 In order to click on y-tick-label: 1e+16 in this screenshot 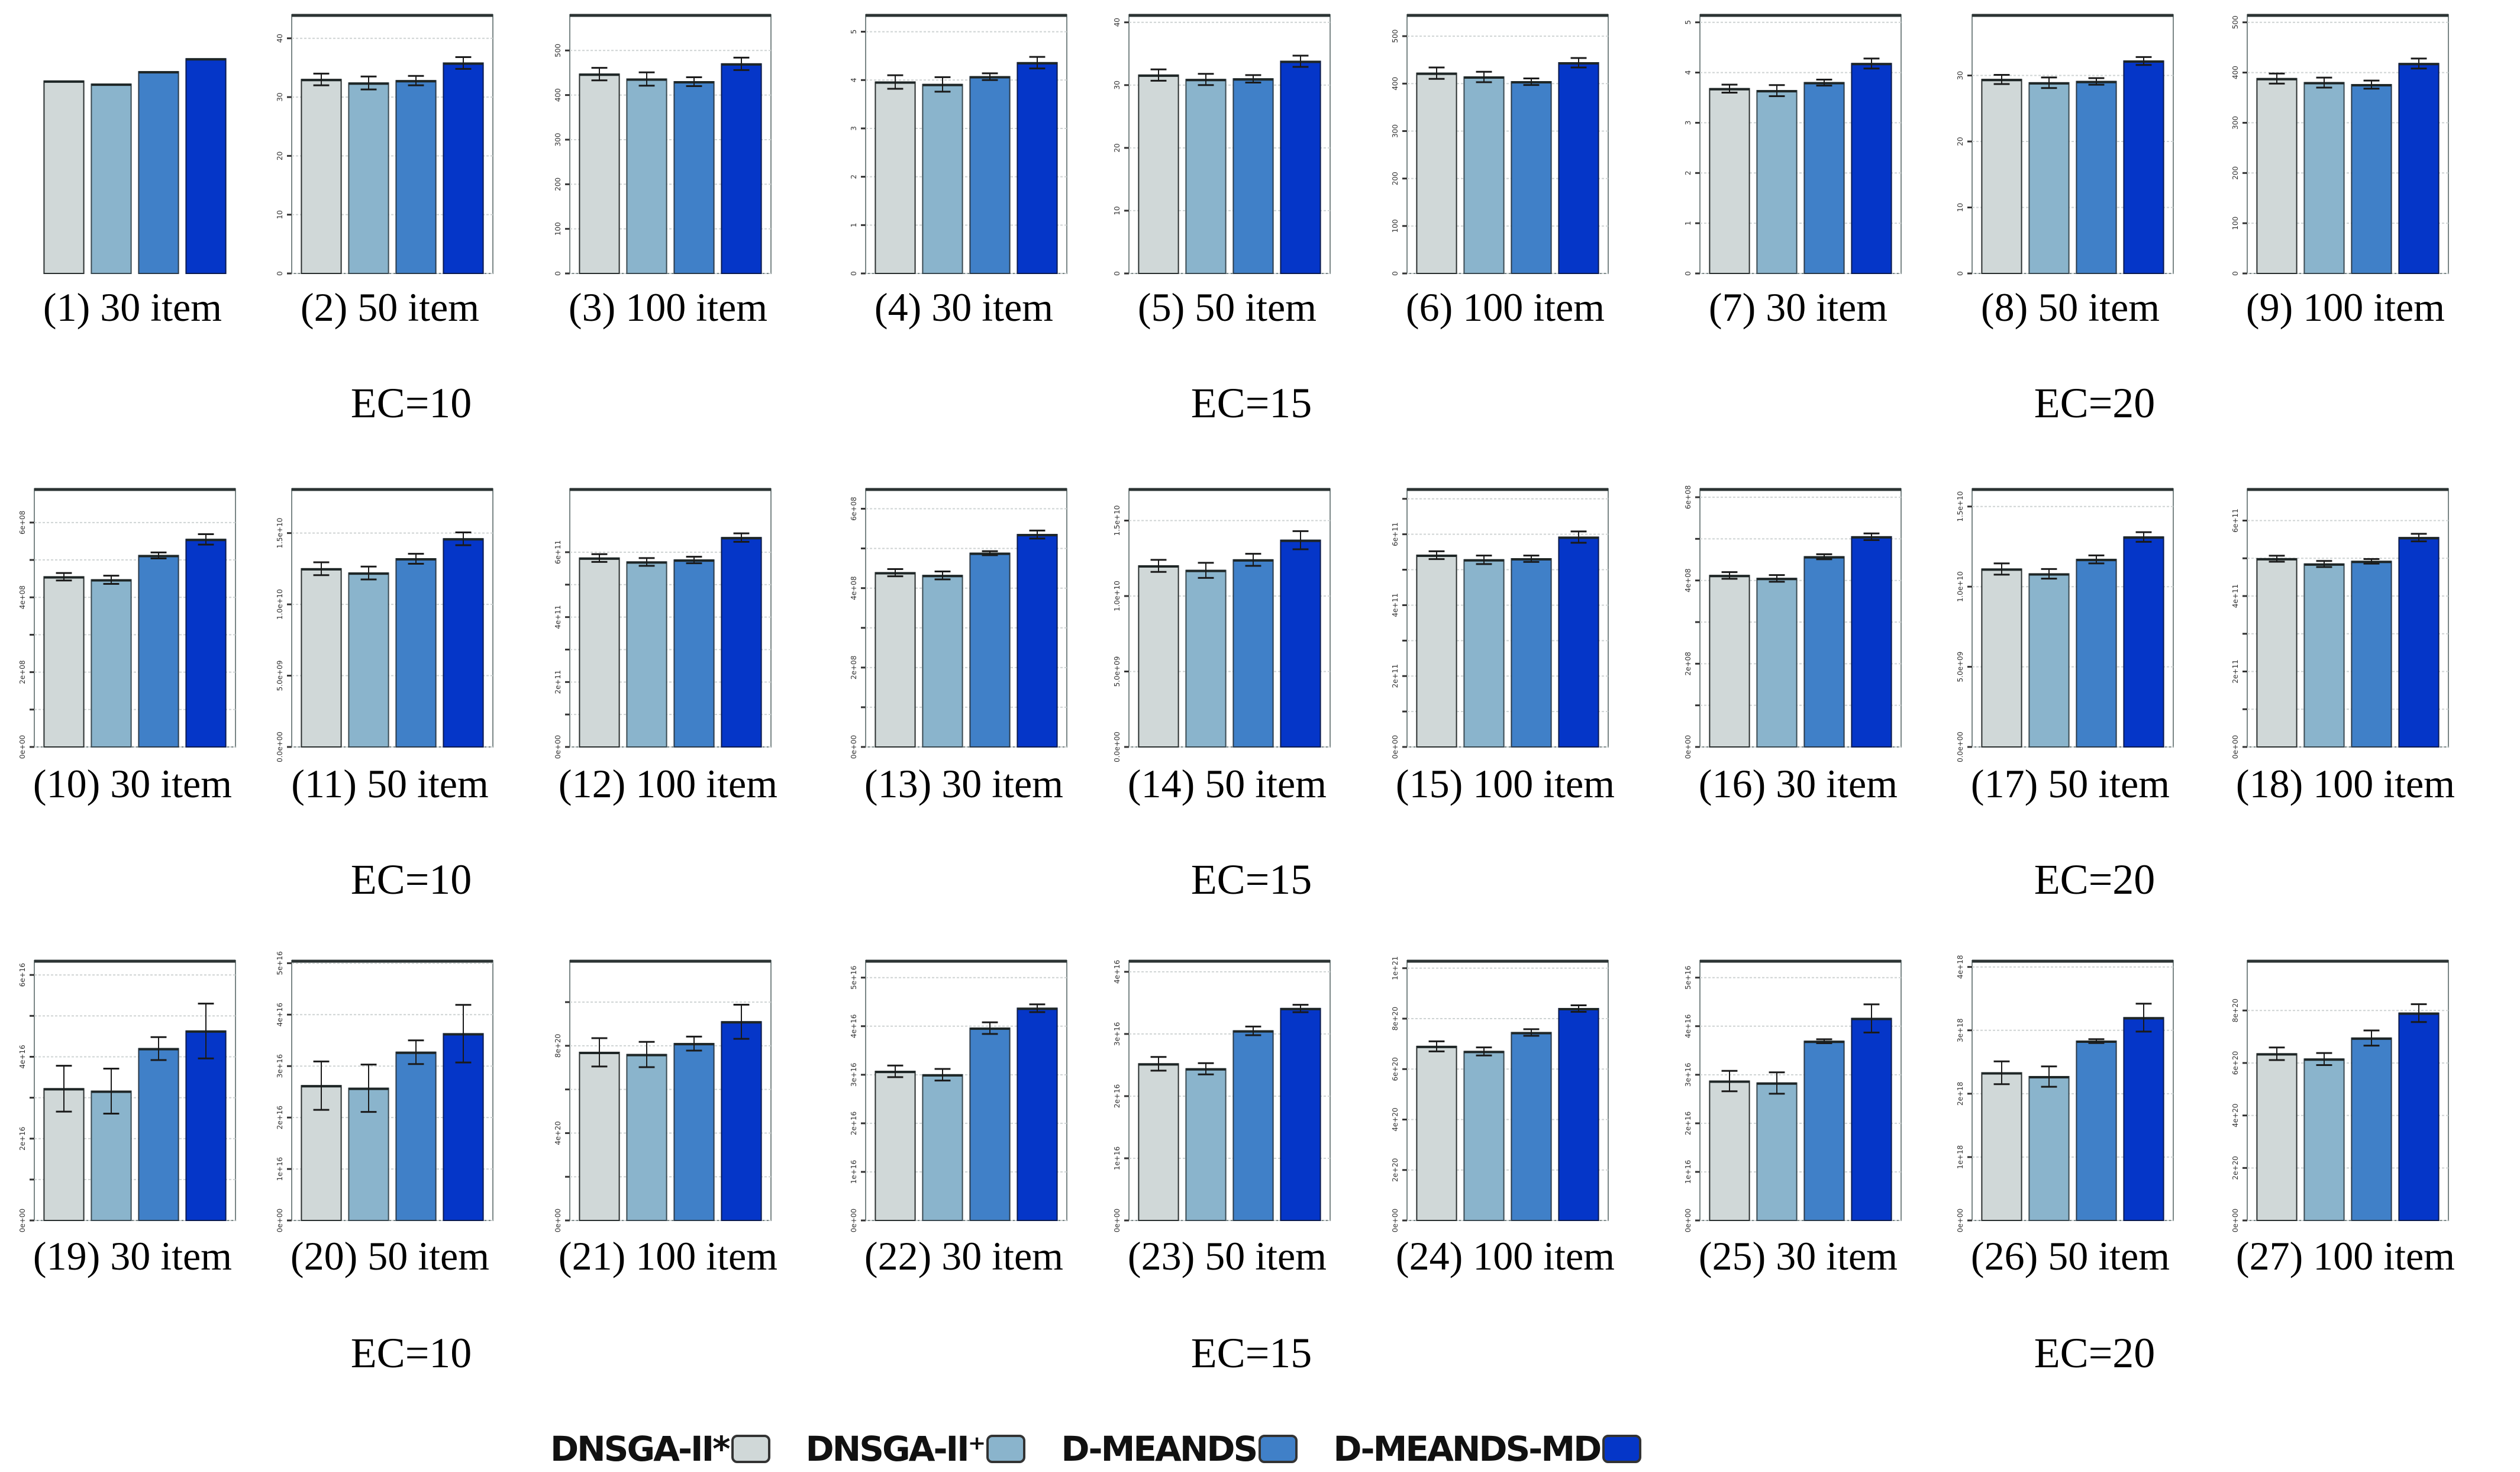, I will do `click(854, 1172)`.